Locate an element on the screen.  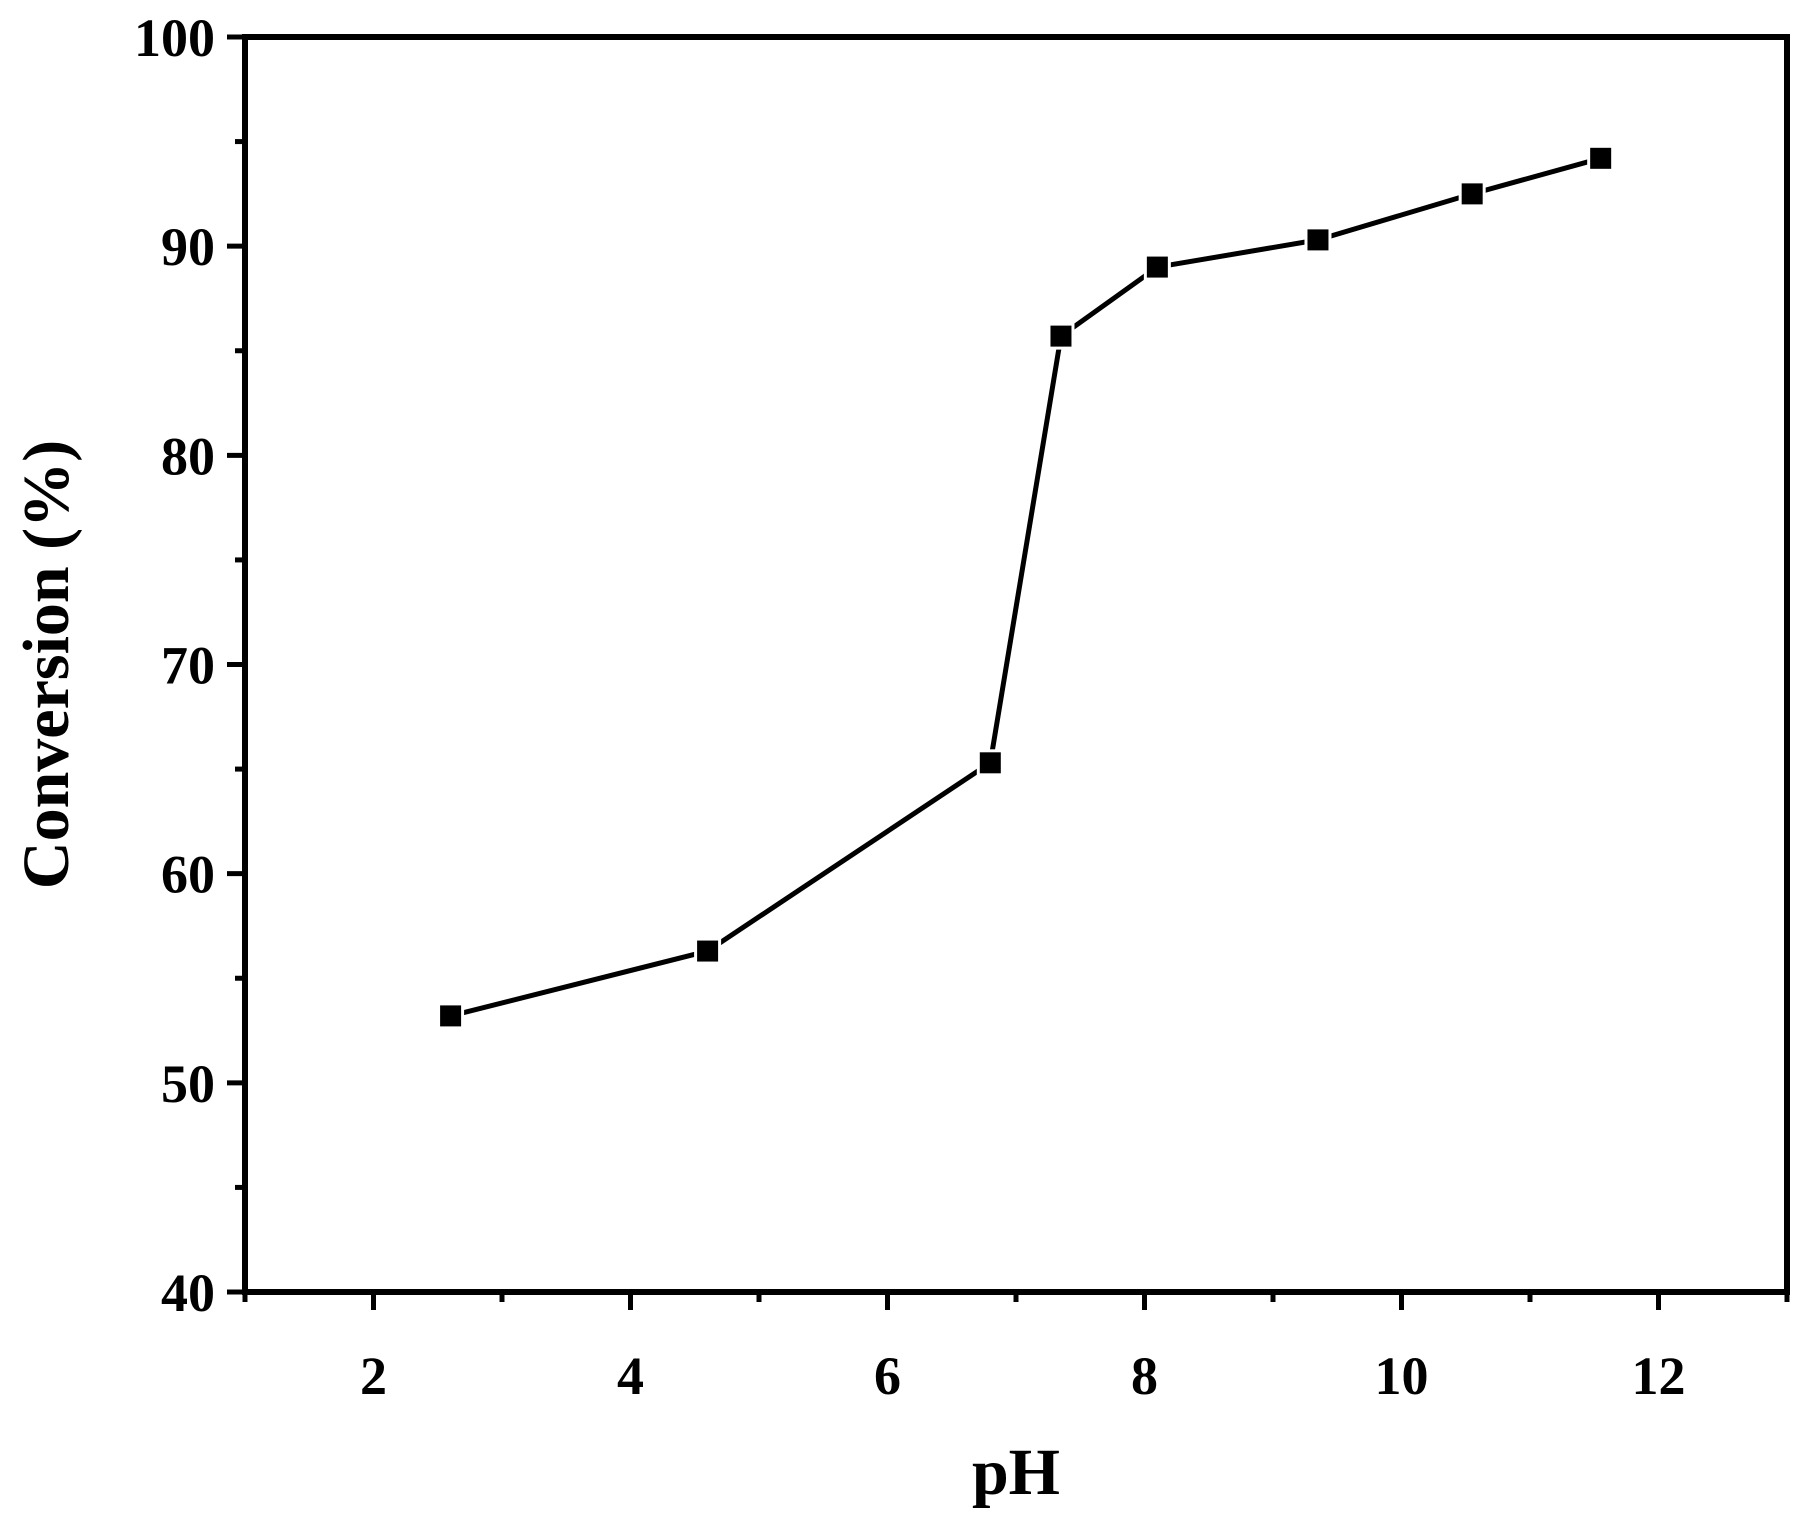
x-tick-label: 12 is located at coordinates (1659, 1376).